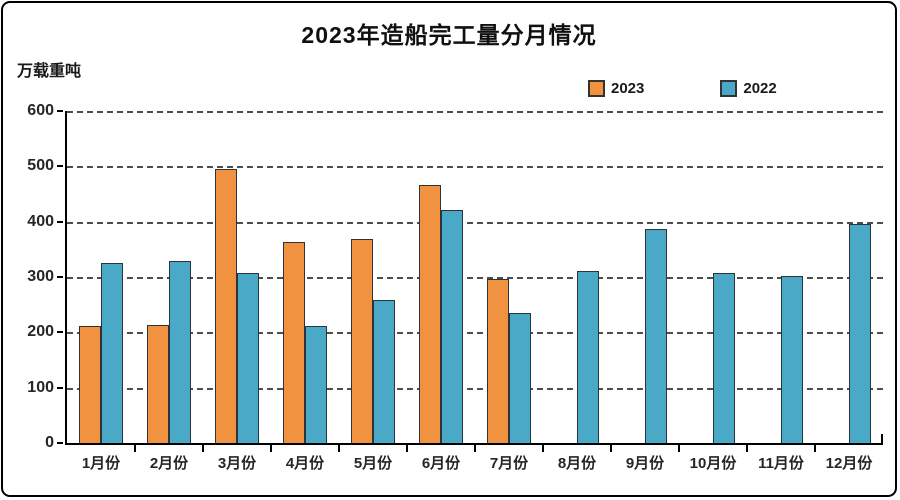  I want to click on legend-label-2023: 2023, so click(628, 88).